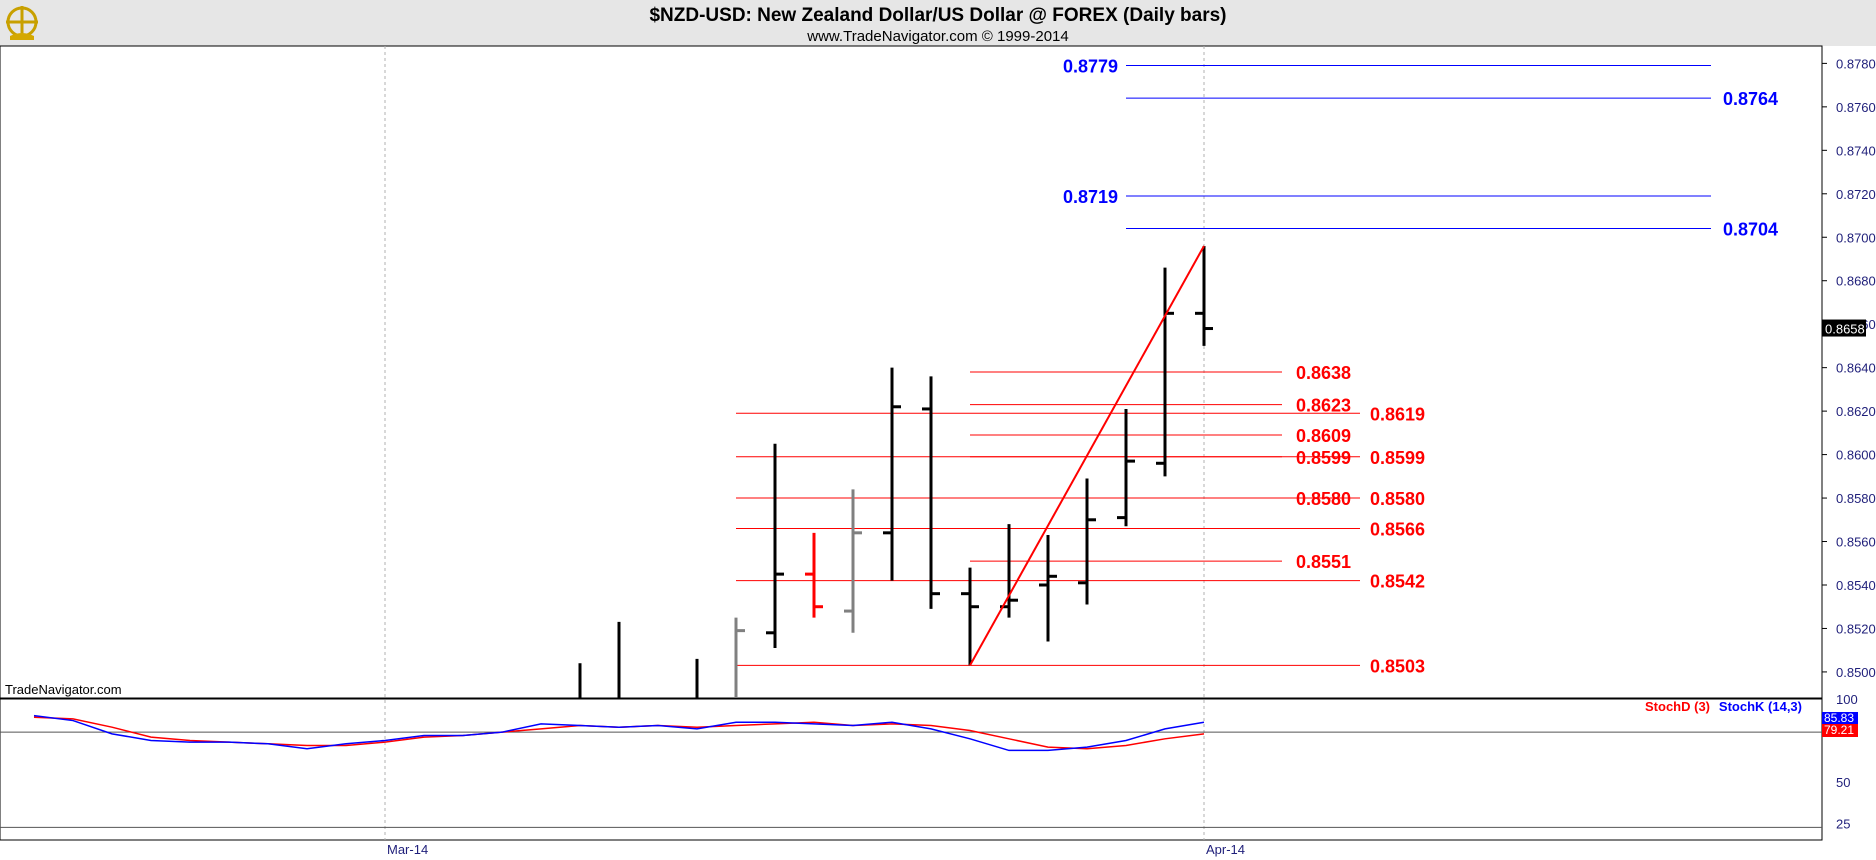  I want to click on price-tick-label: 0.8620, so click(1856, 411).